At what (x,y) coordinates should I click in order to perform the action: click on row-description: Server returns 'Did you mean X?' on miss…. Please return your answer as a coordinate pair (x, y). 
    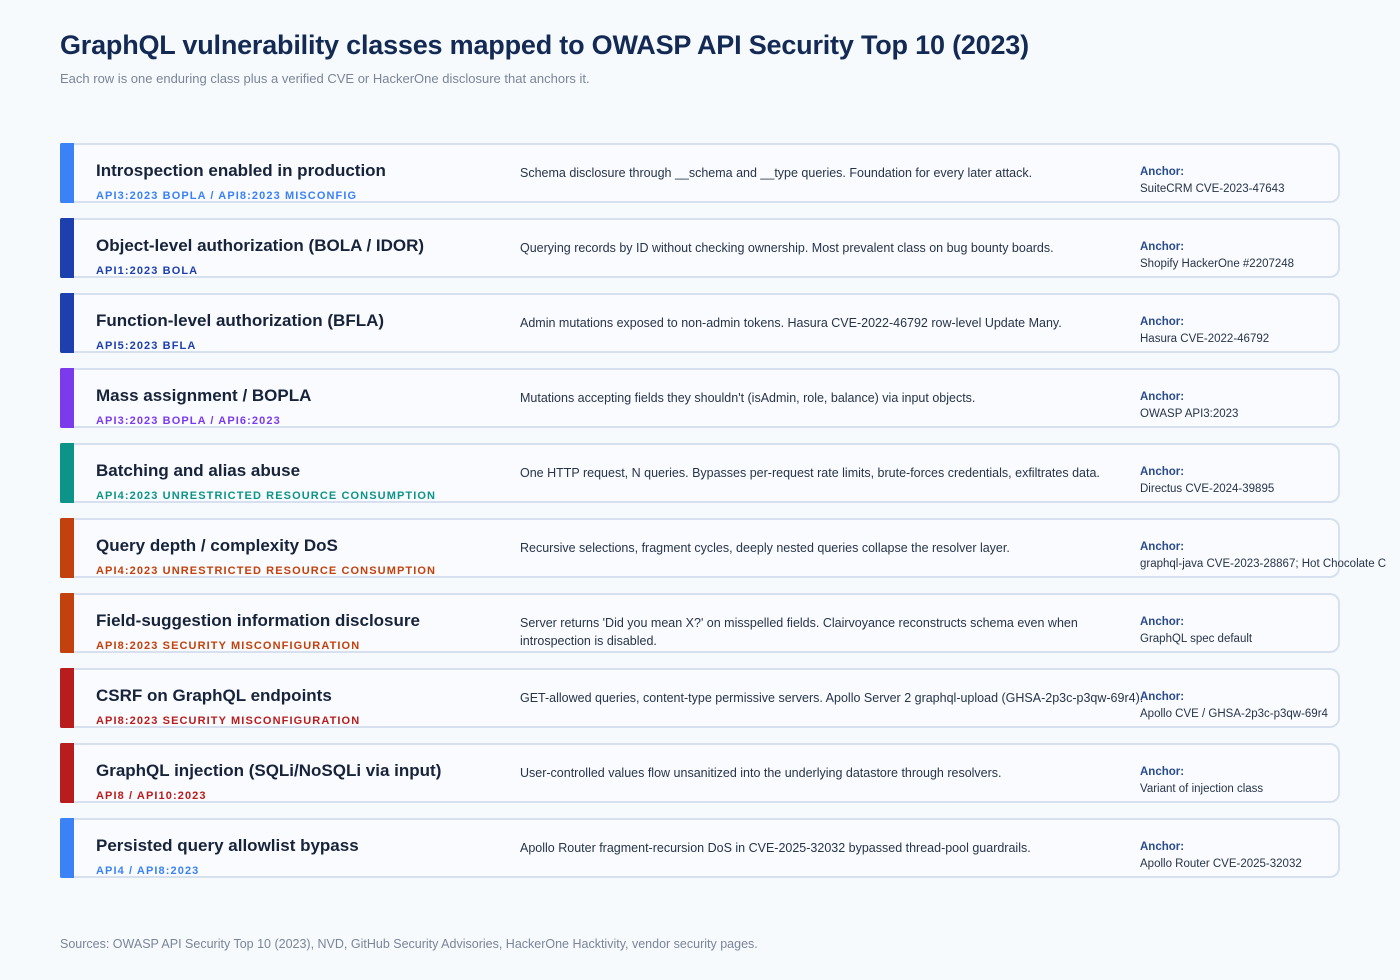
    Looking at the image, I should click on (799, 632).